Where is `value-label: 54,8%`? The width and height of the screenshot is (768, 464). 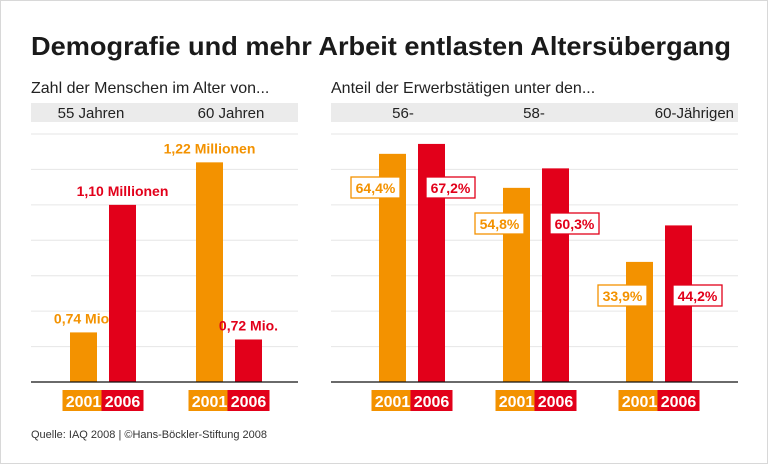 value-label: 54,8% is located at coordinates (500, 224).